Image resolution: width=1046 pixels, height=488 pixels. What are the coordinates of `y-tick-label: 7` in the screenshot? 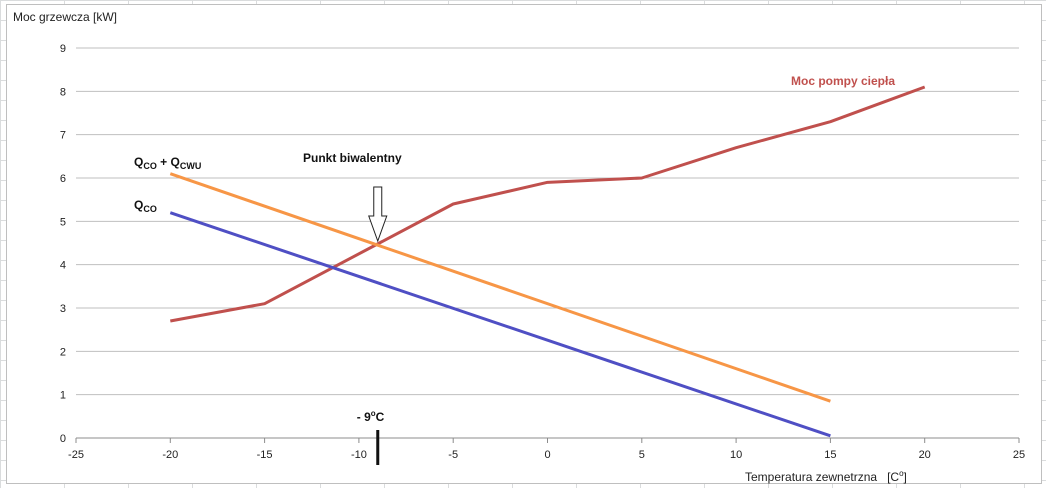 It's located at (63, 136).